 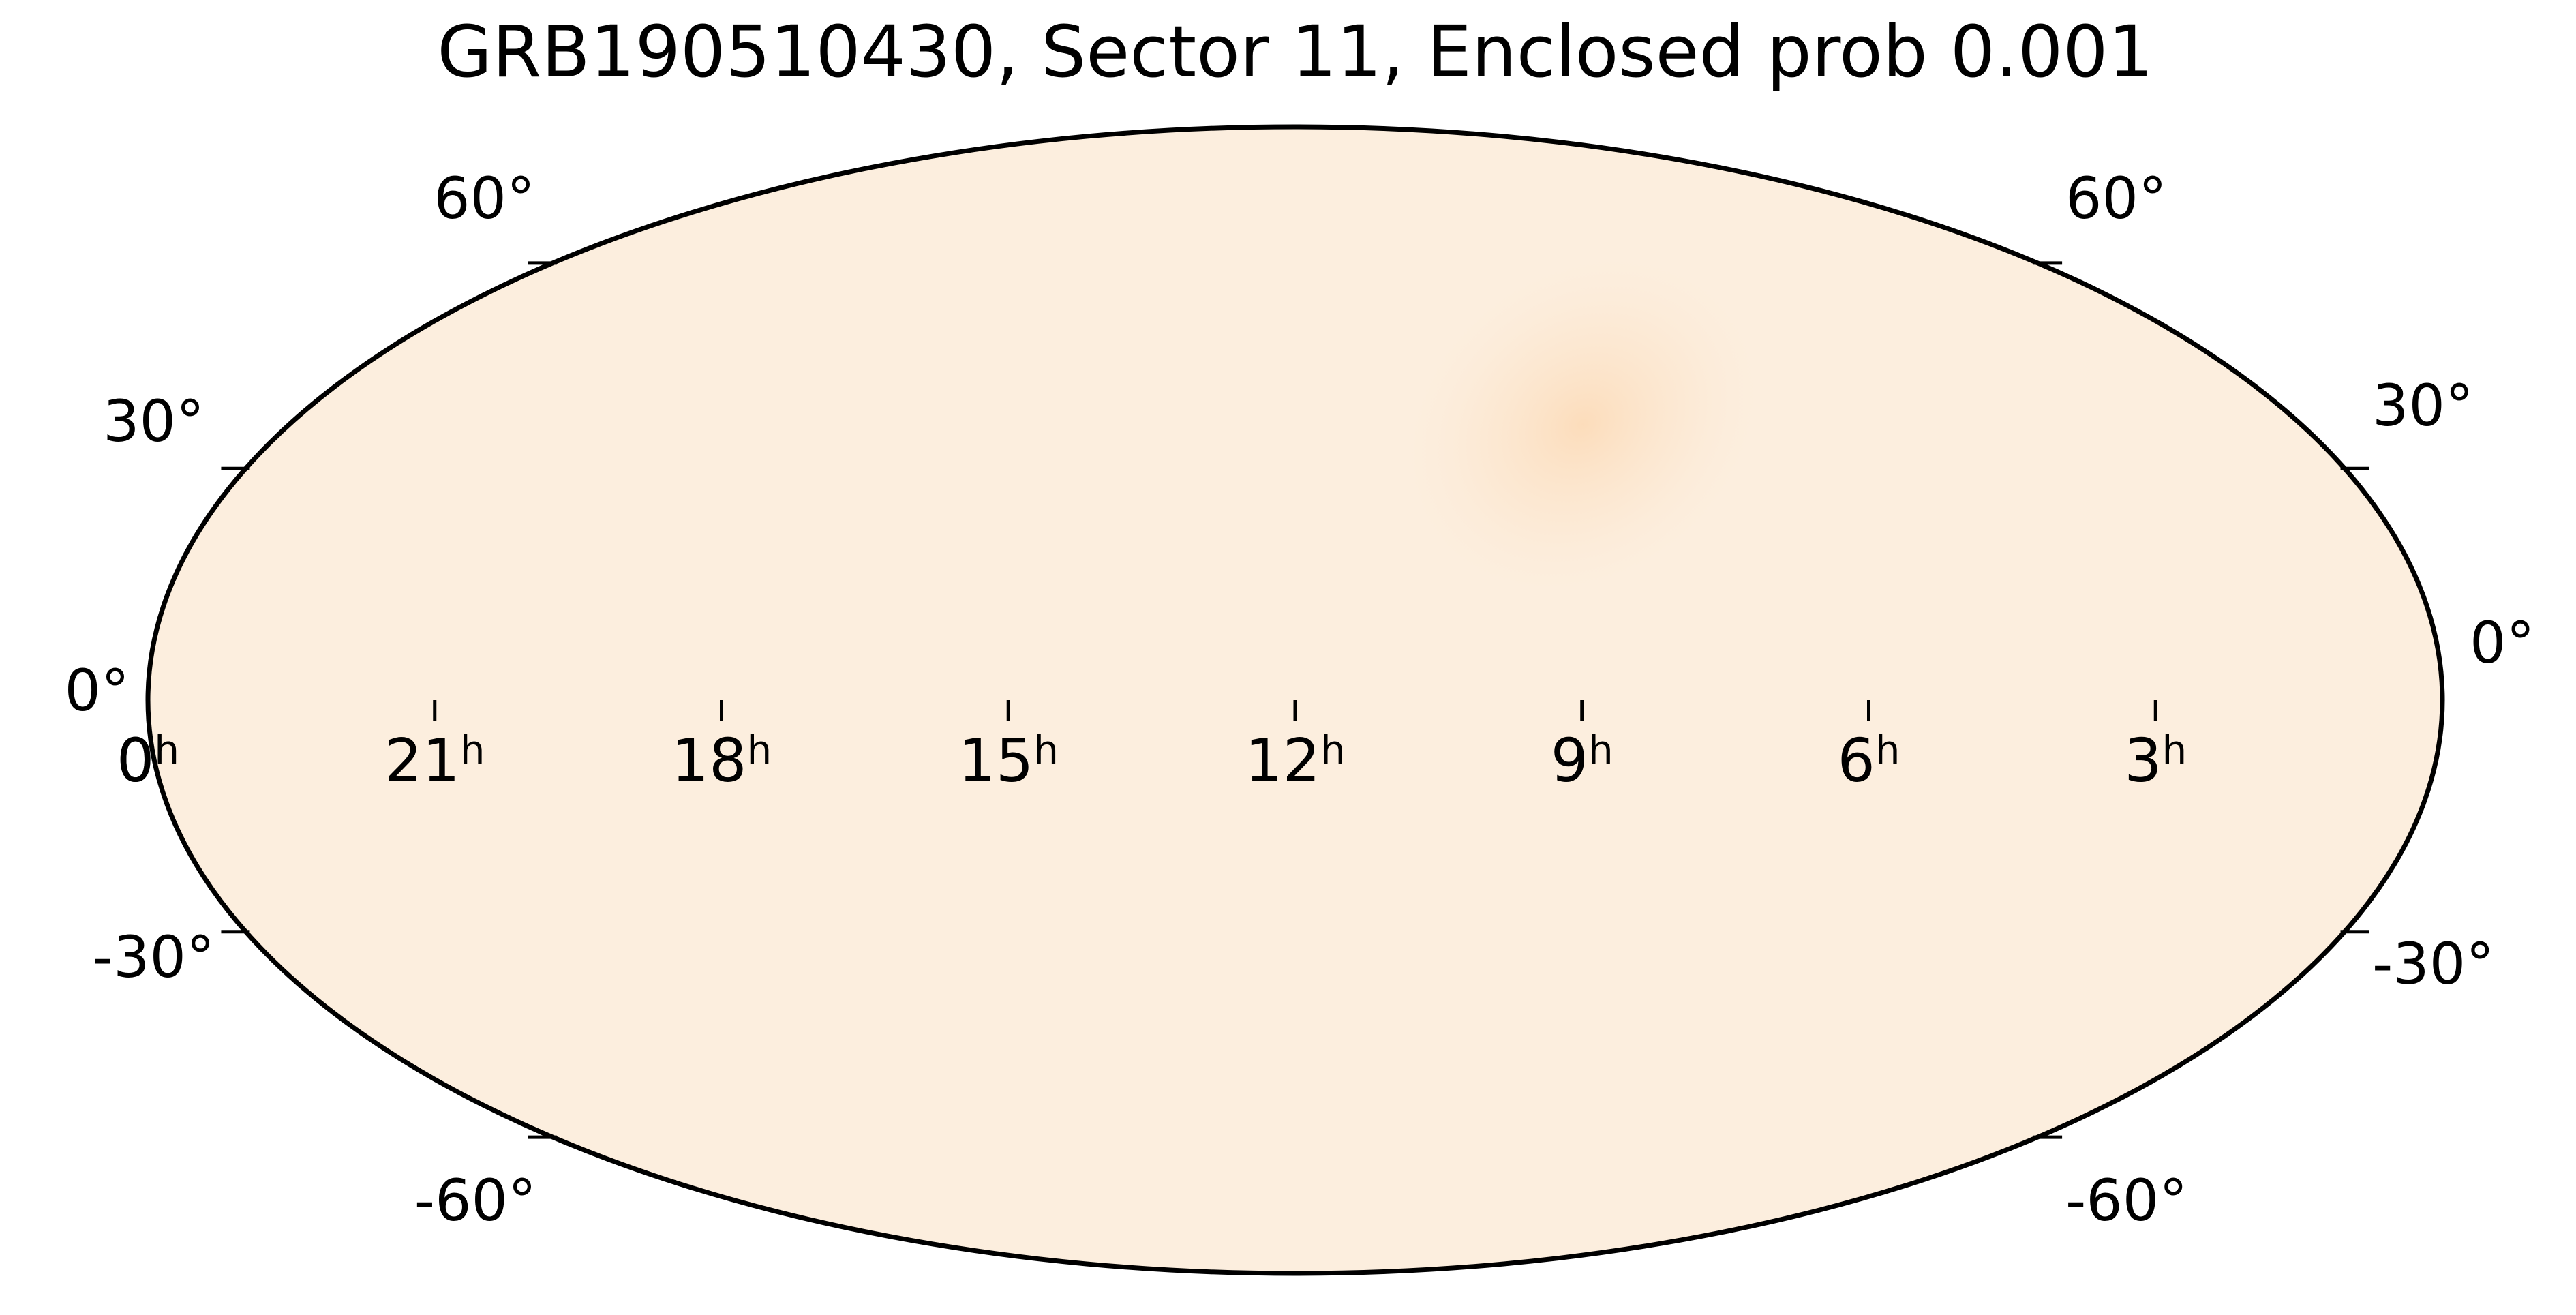 I want to click on ra-tick-label: 6h, so click(x=1868, y=761).